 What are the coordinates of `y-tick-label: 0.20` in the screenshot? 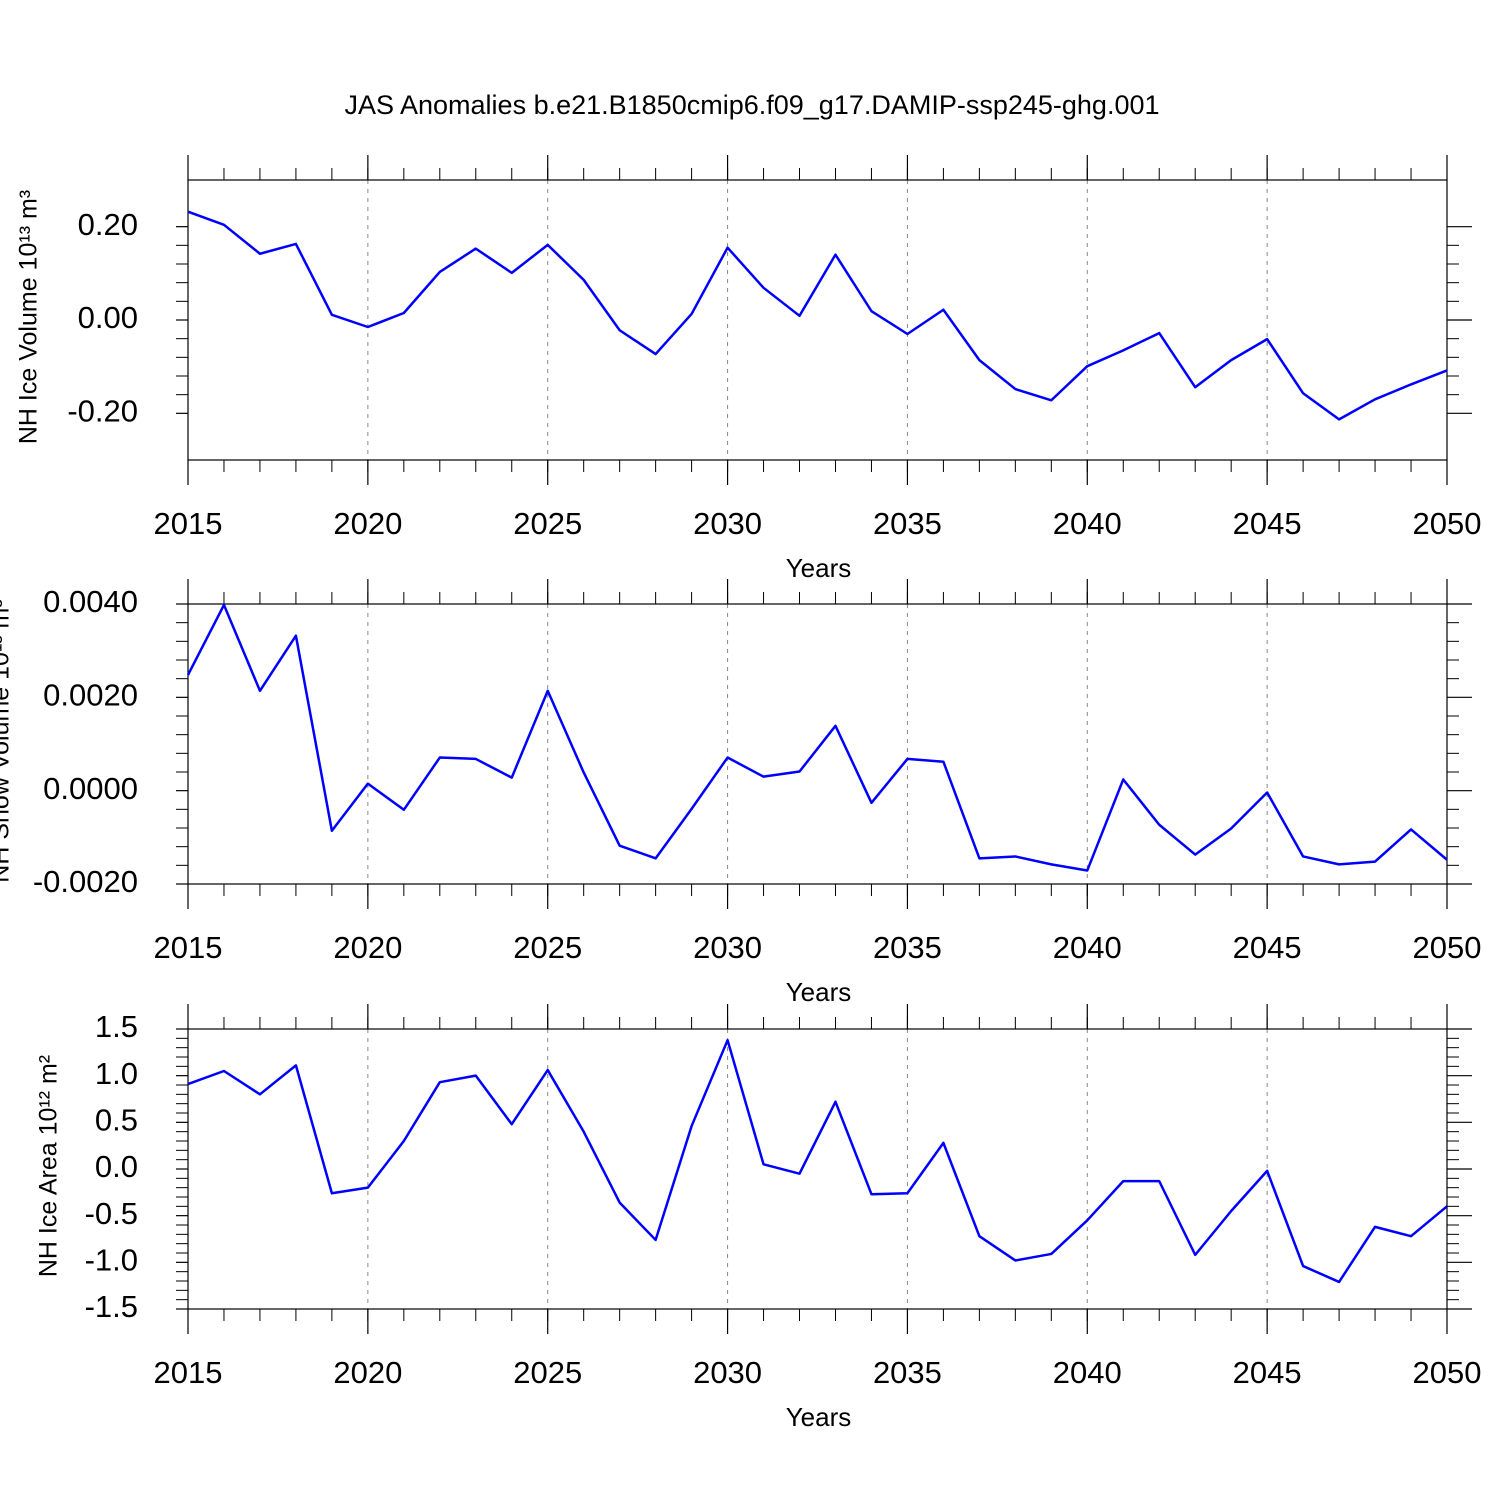 It's located at (108, 224).